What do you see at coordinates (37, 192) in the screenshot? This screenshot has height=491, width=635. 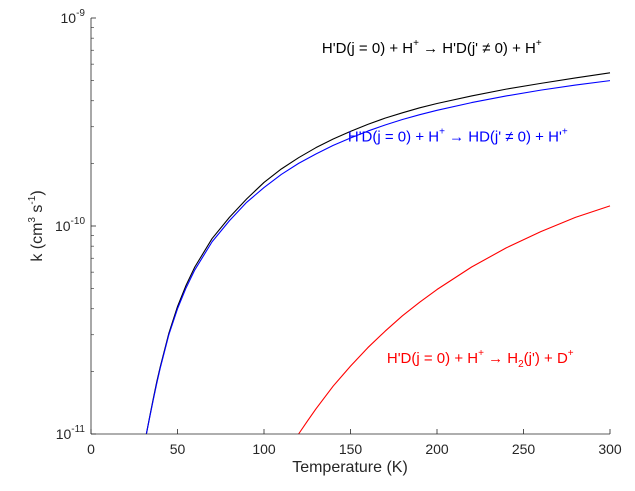 I see `y-label-end: )` at bounding box center [37, 192].